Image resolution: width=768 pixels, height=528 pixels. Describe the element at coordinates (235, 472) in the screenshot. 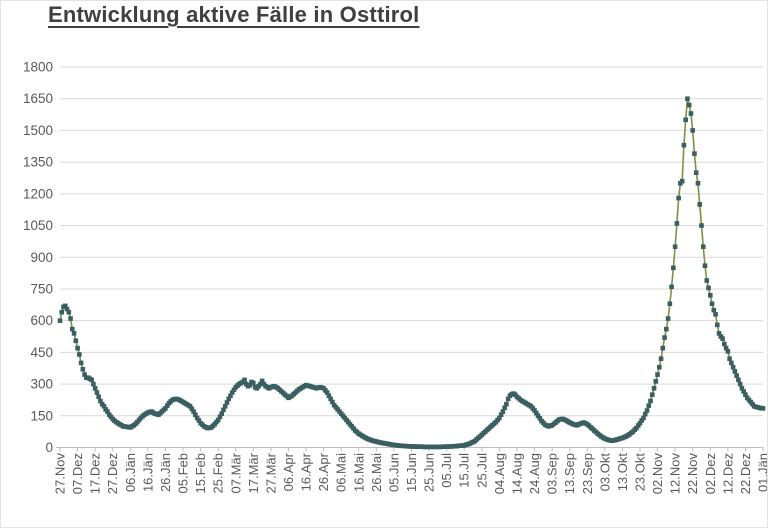

I see `x-tick-label: 07.Mär` at that location.